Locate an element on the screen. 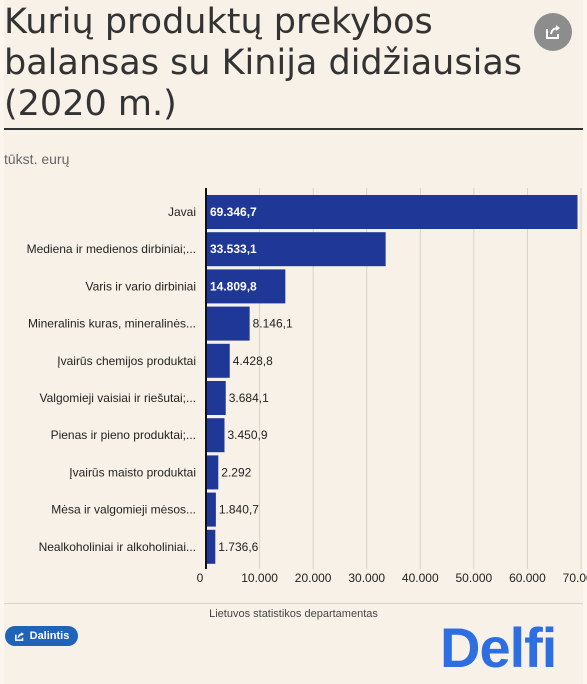  title-divider is located at coordinates (293, 129).